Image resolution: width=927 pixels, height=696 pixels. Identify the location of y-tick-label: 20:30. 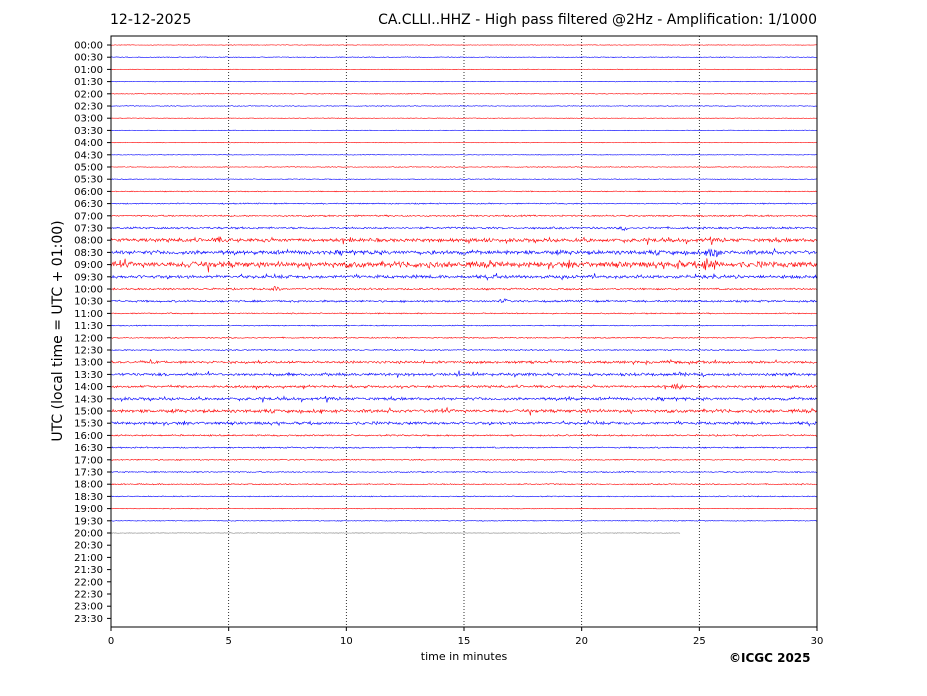
(88, 546).